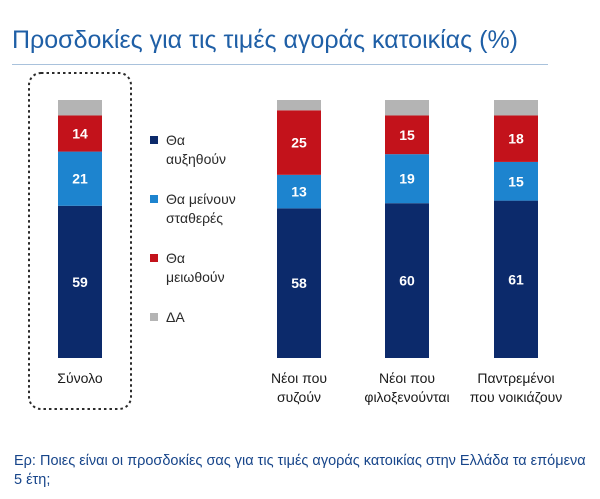  I want to click on category-label: που νοικιάζουν, so click(516, 397).